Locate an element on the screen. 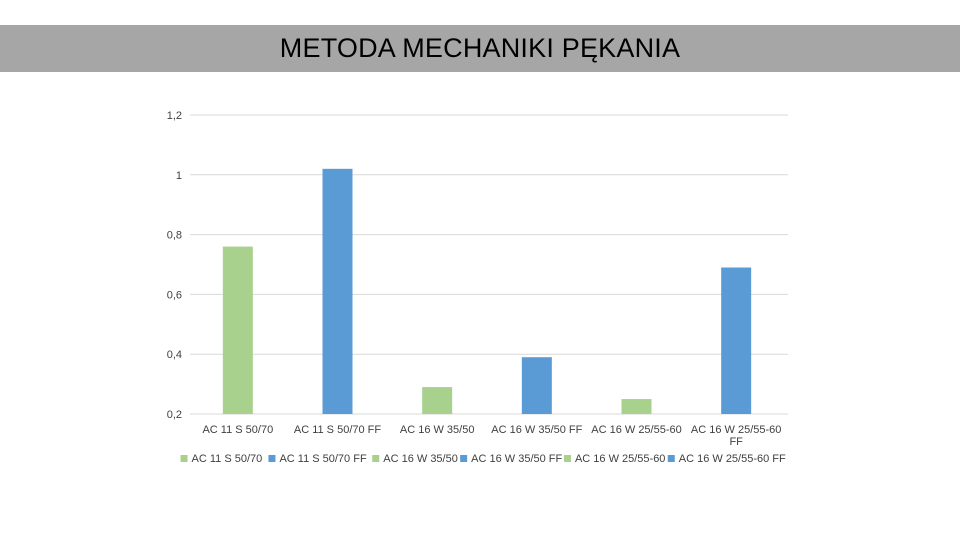 This screenshot has width=960, height=540. title-band: METODA MECHANIKI PĘKANIA is located at coordinates (480, 48).